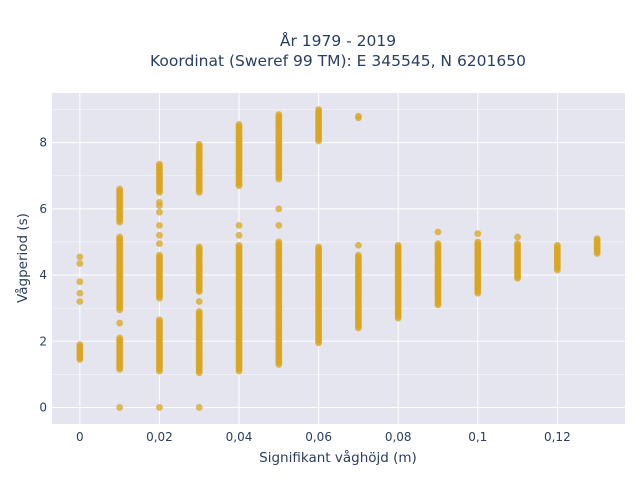  I want to click on x-axis-title: Signifikant våghöjd (m), so click(338, 457).